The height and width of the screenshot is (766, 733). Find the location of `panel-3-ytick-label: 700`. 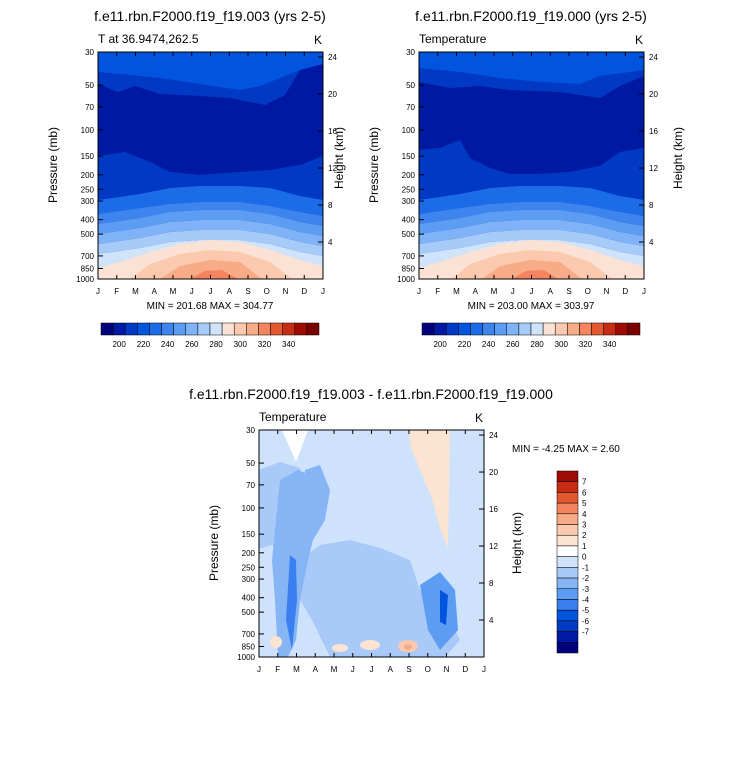

panel-3-ytick-label: 700 is located at coordinates (249, 634).